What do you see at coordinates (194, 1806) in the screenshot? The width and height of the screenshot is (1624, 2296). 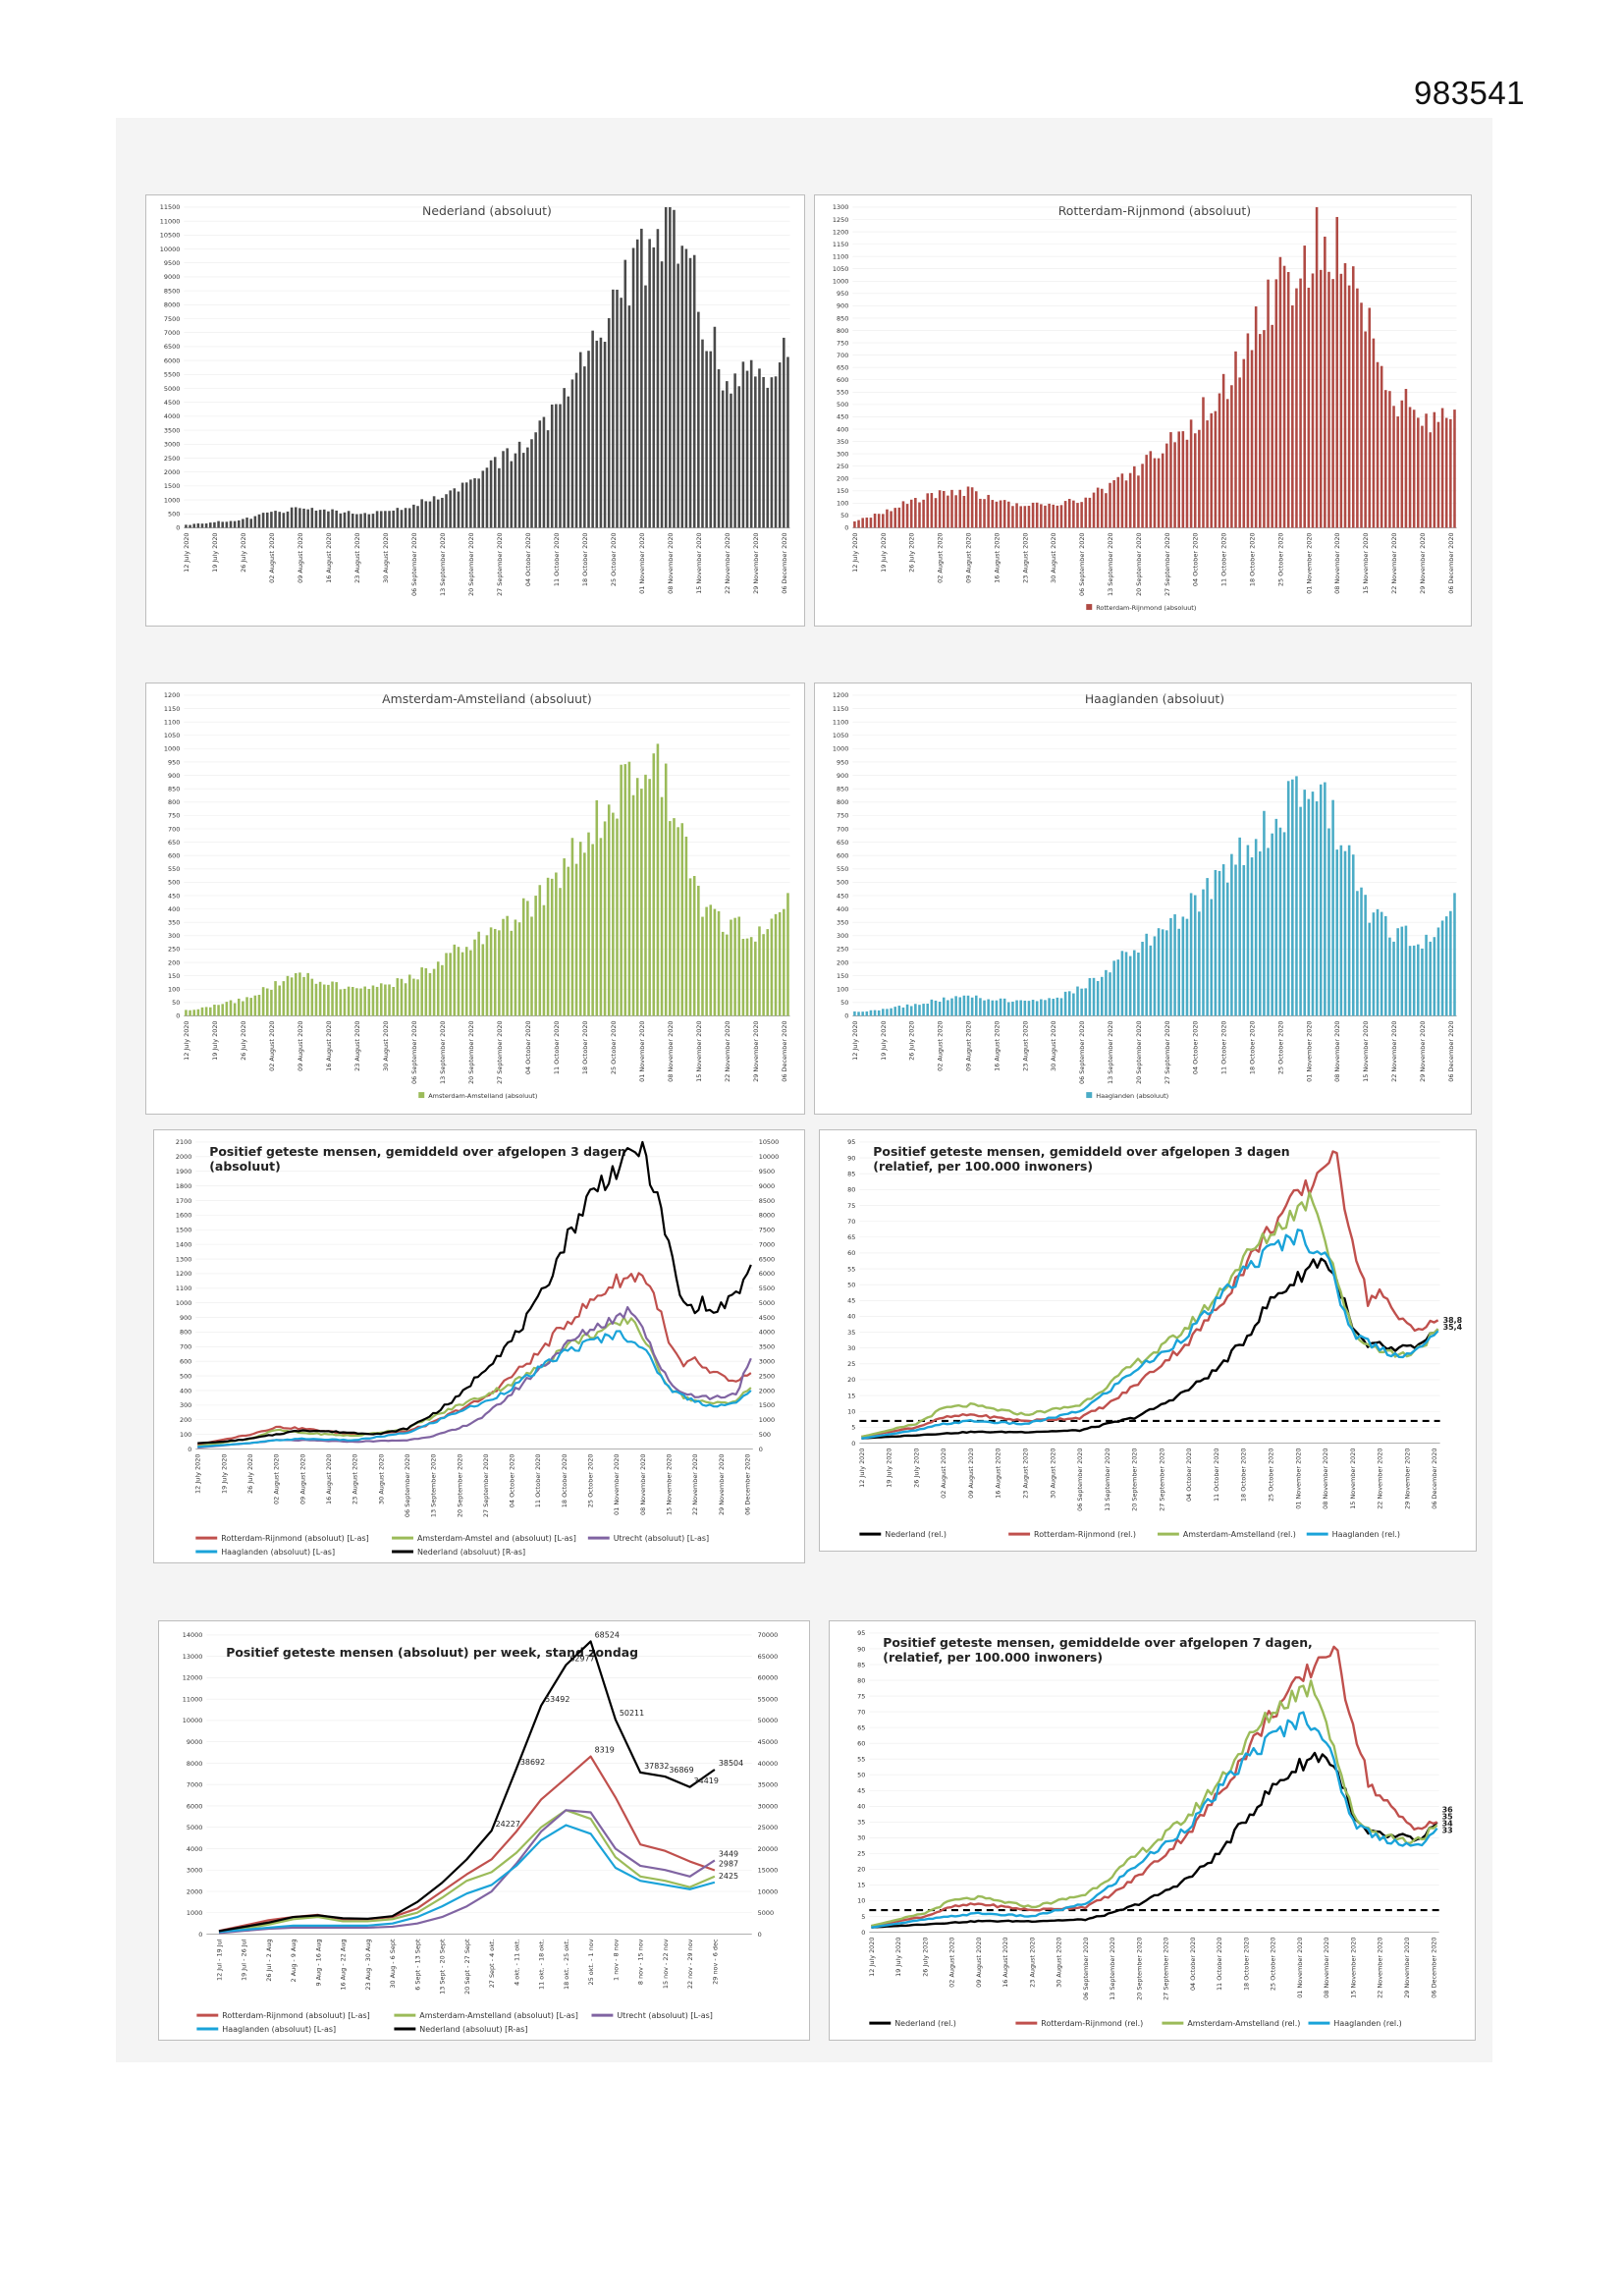 I see `y-tick-label: 6000` at bounding box center [194, 1806].